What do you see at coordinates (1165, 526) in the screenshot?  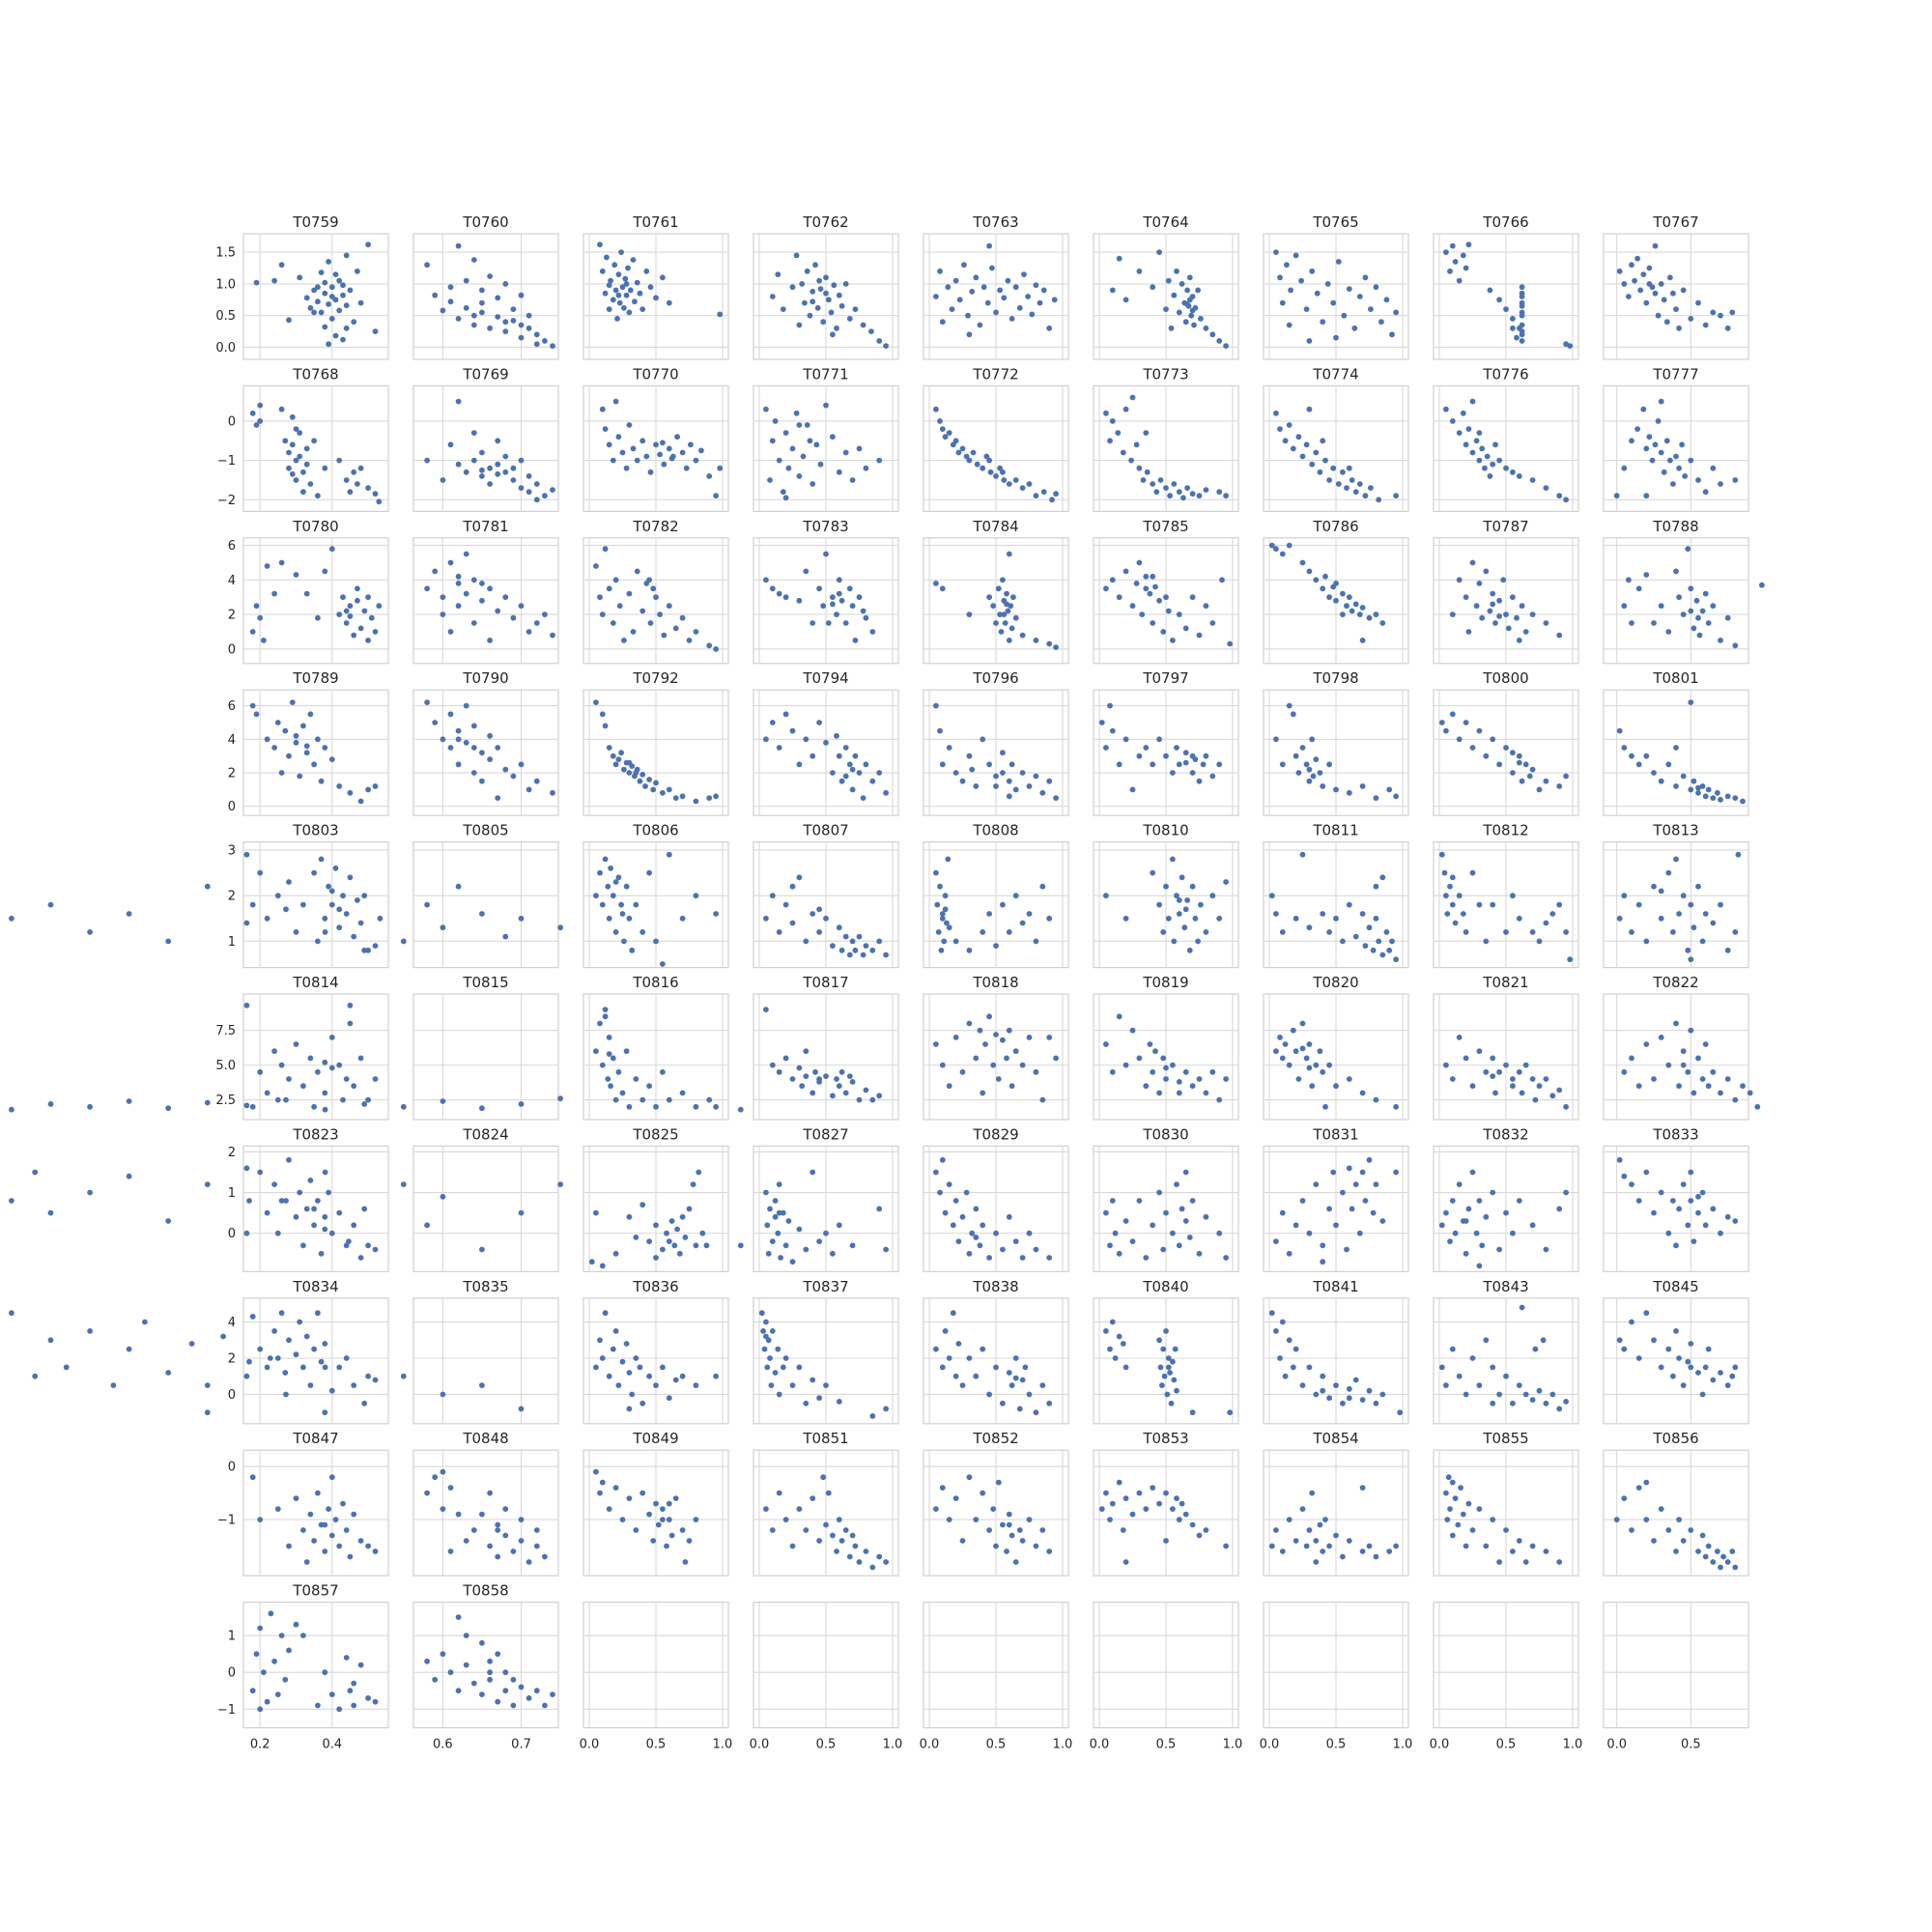 I see `panel-title: T0785` at bounding box center [1165, 526].